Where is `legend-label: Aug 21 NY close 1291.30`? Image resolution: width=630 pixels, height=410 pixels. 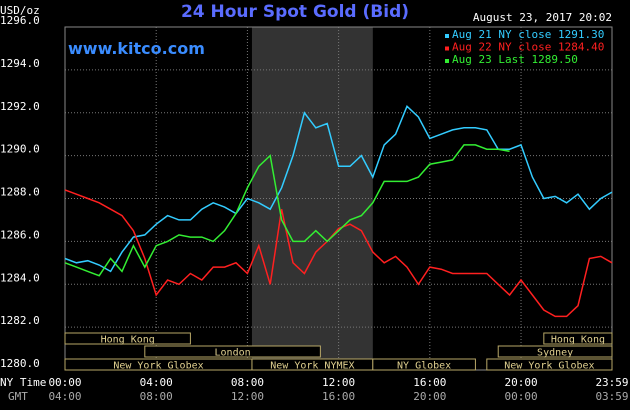
legend-label: Aug 21 NY close 1291.30 is located at coordinates (528, 34).